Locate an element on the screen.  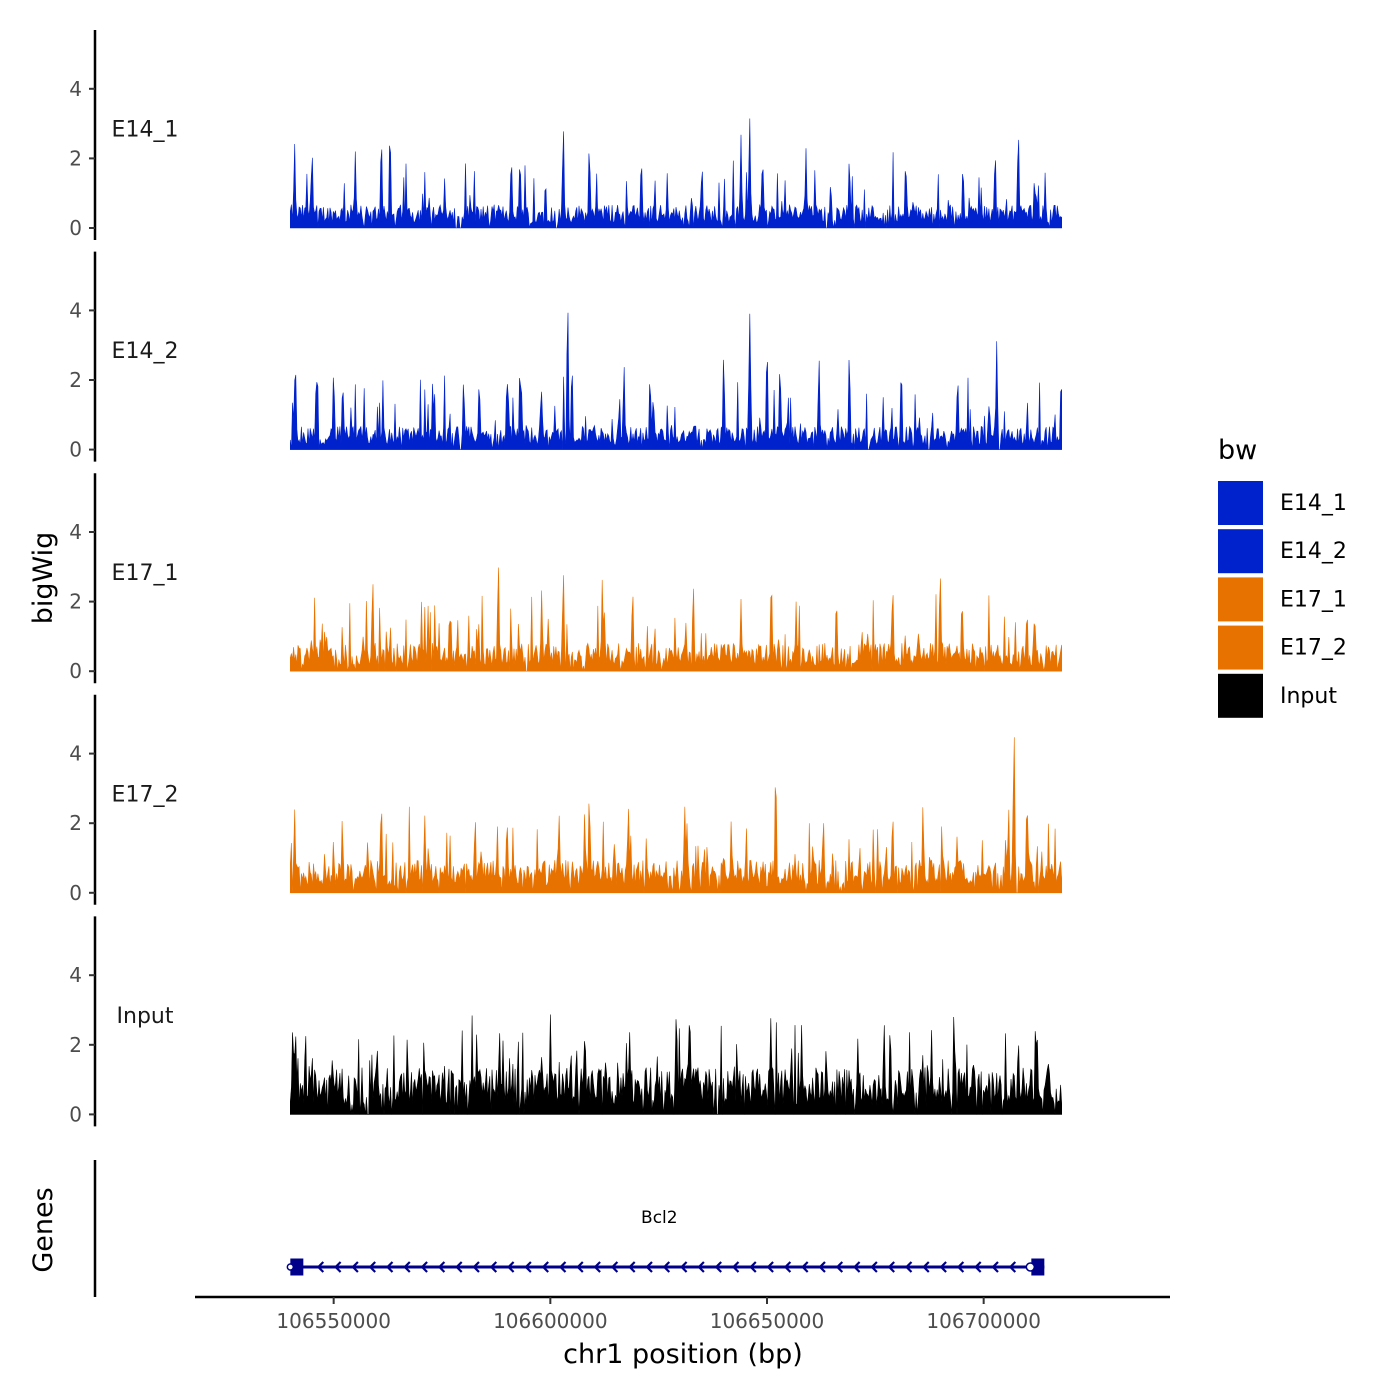
gene-label: Bcl2 is located at coordinates (659, 1218).